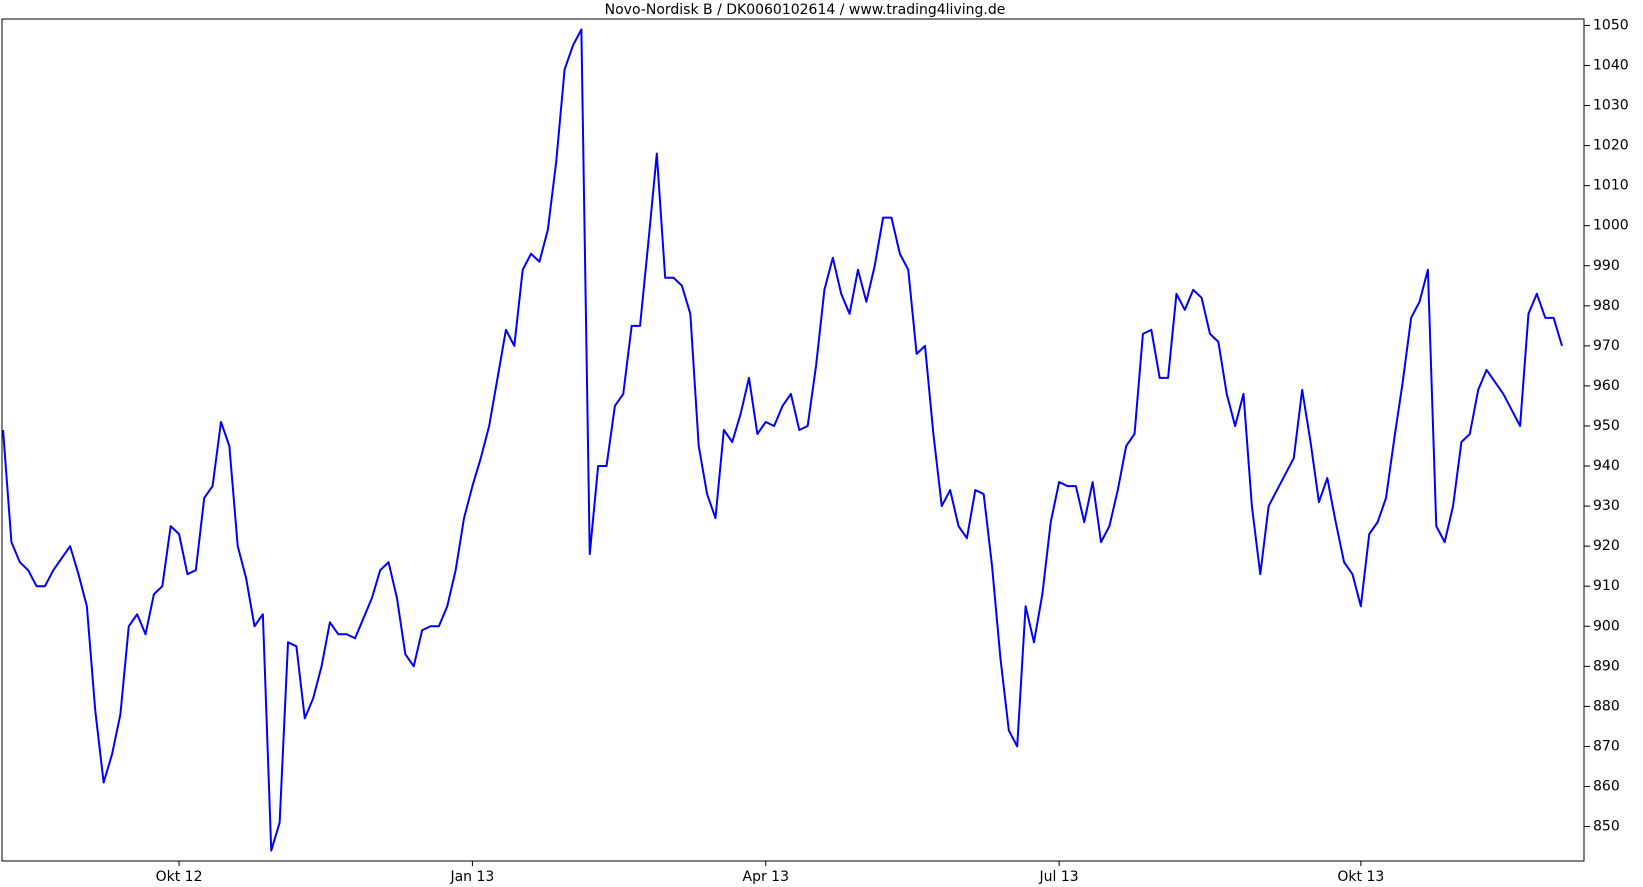  Describe the element at coordinates (1606, 266) in the screenshot. I see `y-tick-label: 990` at that location.